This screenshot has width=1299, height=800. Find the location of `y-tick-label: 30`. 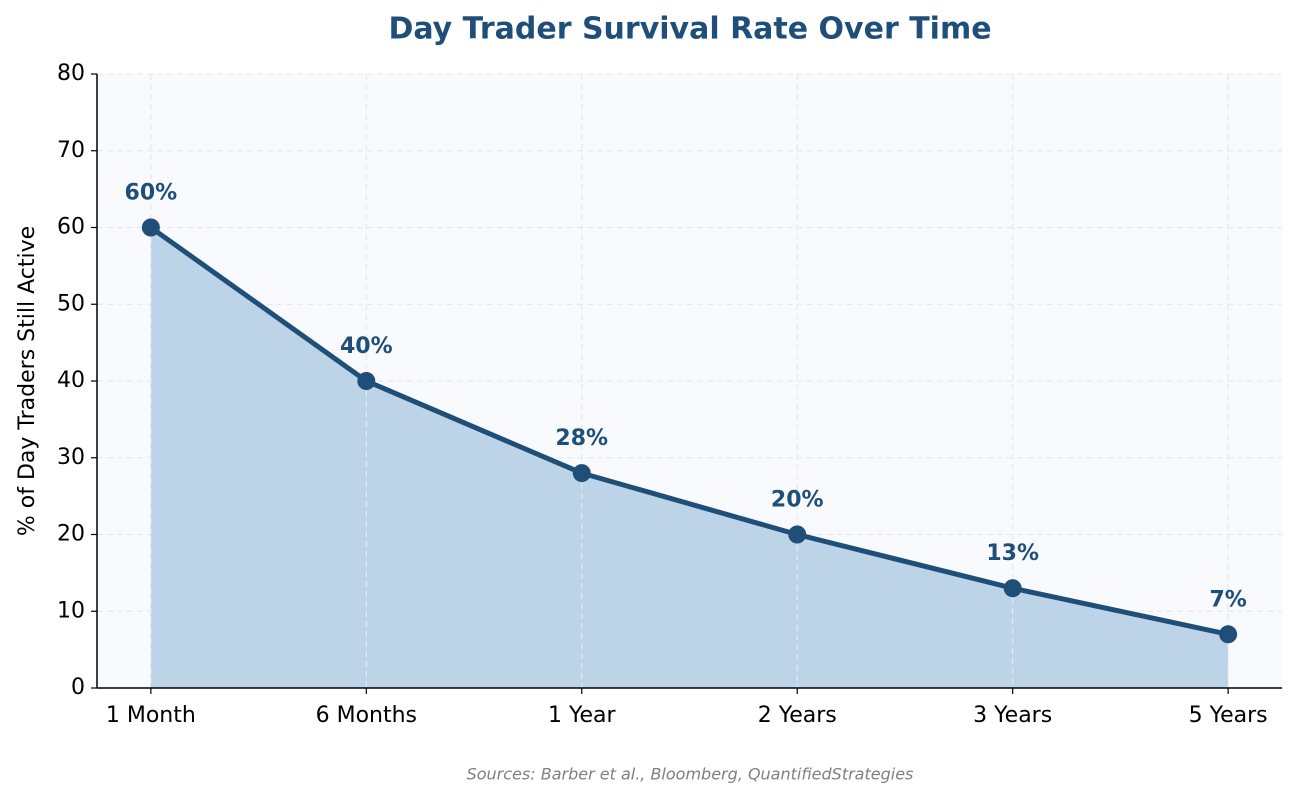

y-tick-label: 30 is located at coordinates (71, 457).